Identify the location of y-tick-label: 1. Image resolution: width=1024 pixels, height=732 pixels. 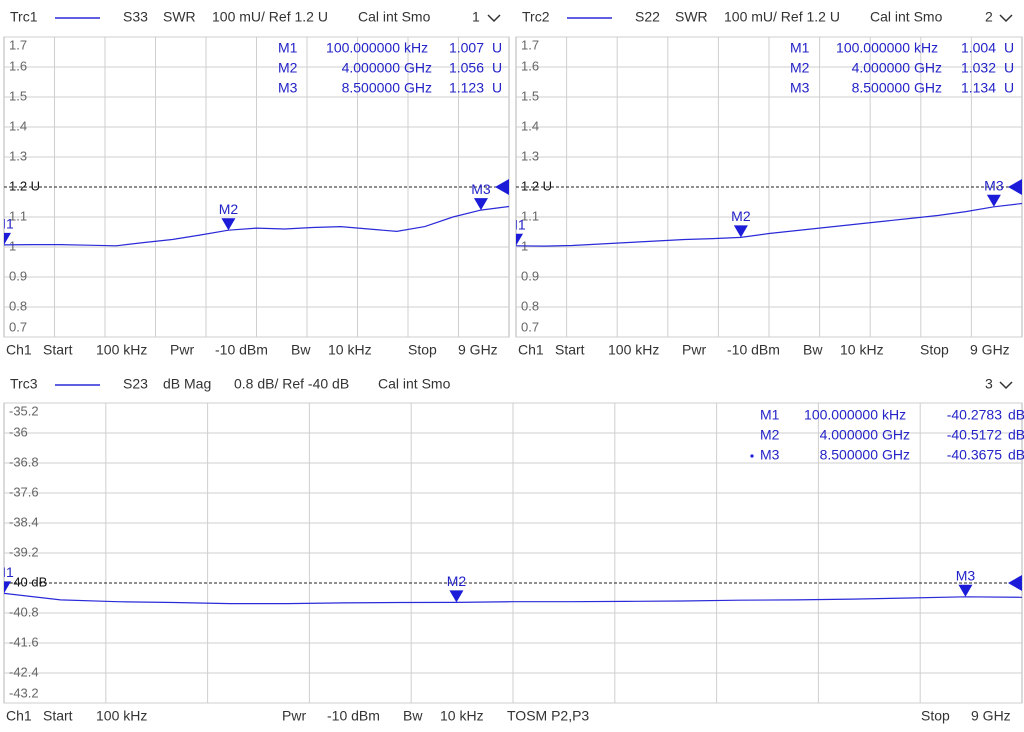
(12, 245).